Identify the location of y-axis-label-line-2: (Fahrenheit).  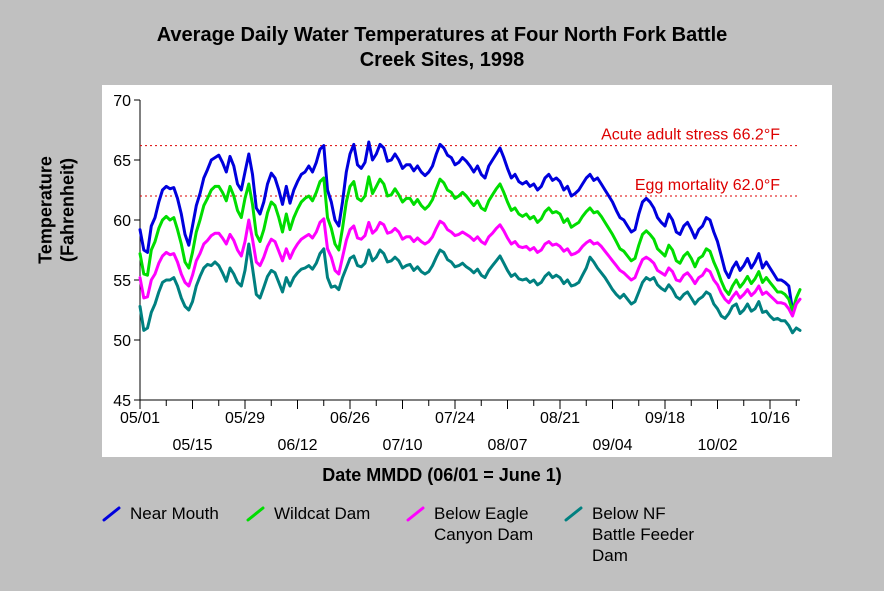
(67, 210).